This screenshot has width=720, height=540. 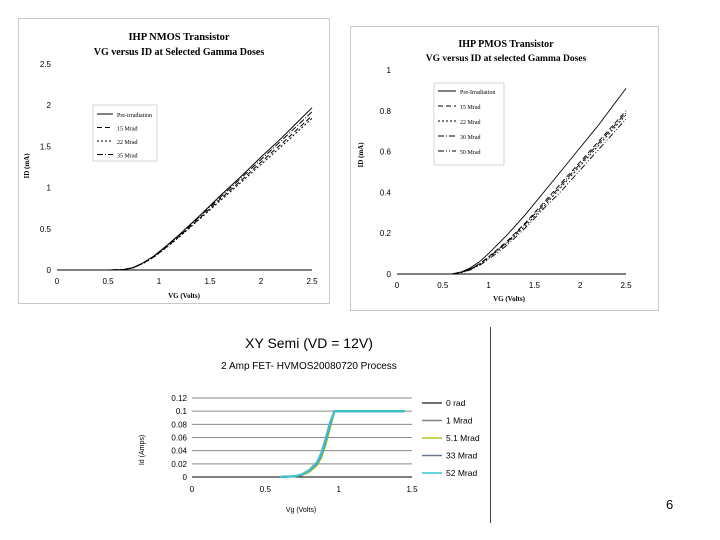 What do you see at coordinates (46, 64) in the screenshot?
I see `y-tick-label: 2.5` at bounding box center [46, 64].